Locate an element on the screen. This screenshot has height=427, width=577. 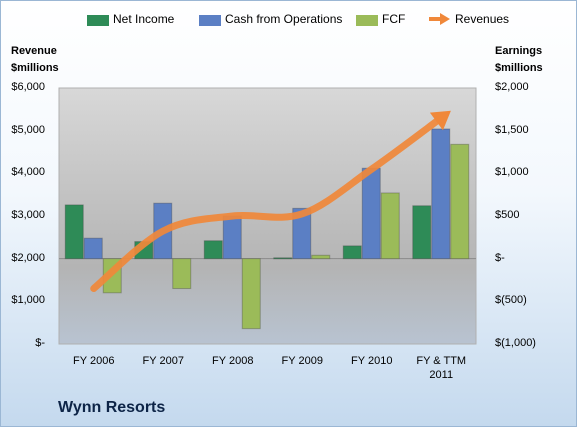
right-axis-title: Earnings $millions is located at coordinates (519, 60).